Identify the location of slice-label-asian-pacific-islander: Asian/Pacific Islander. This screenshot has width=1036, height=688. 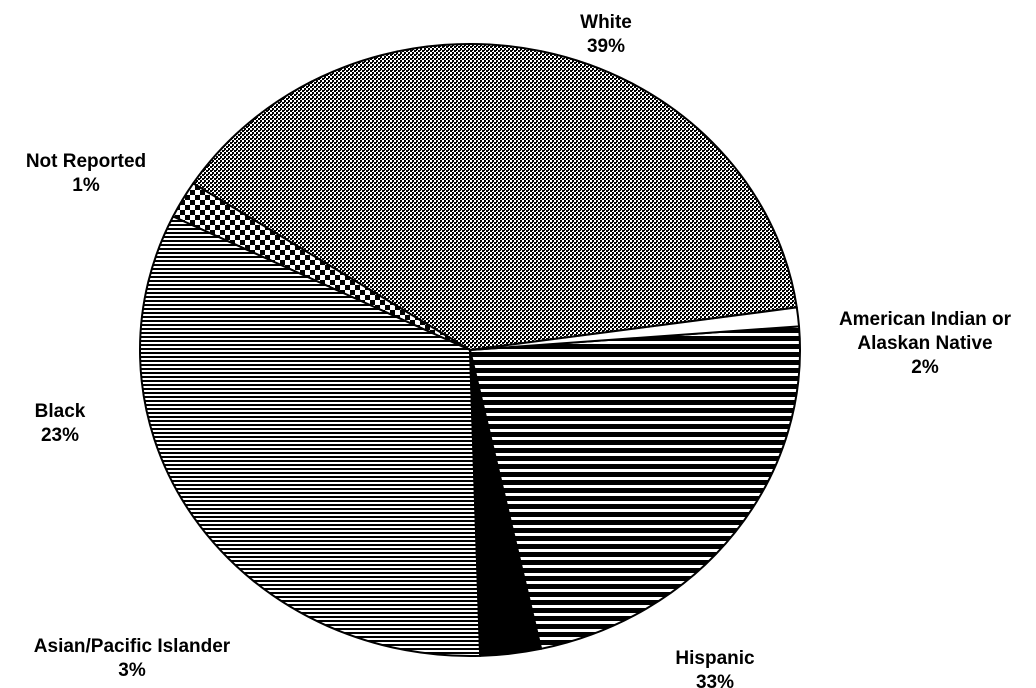
(132, 646).